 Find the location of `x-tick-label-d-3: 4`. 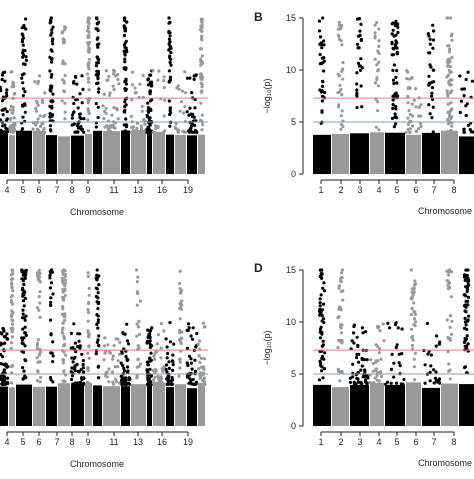

x-tick-label-d-3: 4 is located at coordinates (378, 442).